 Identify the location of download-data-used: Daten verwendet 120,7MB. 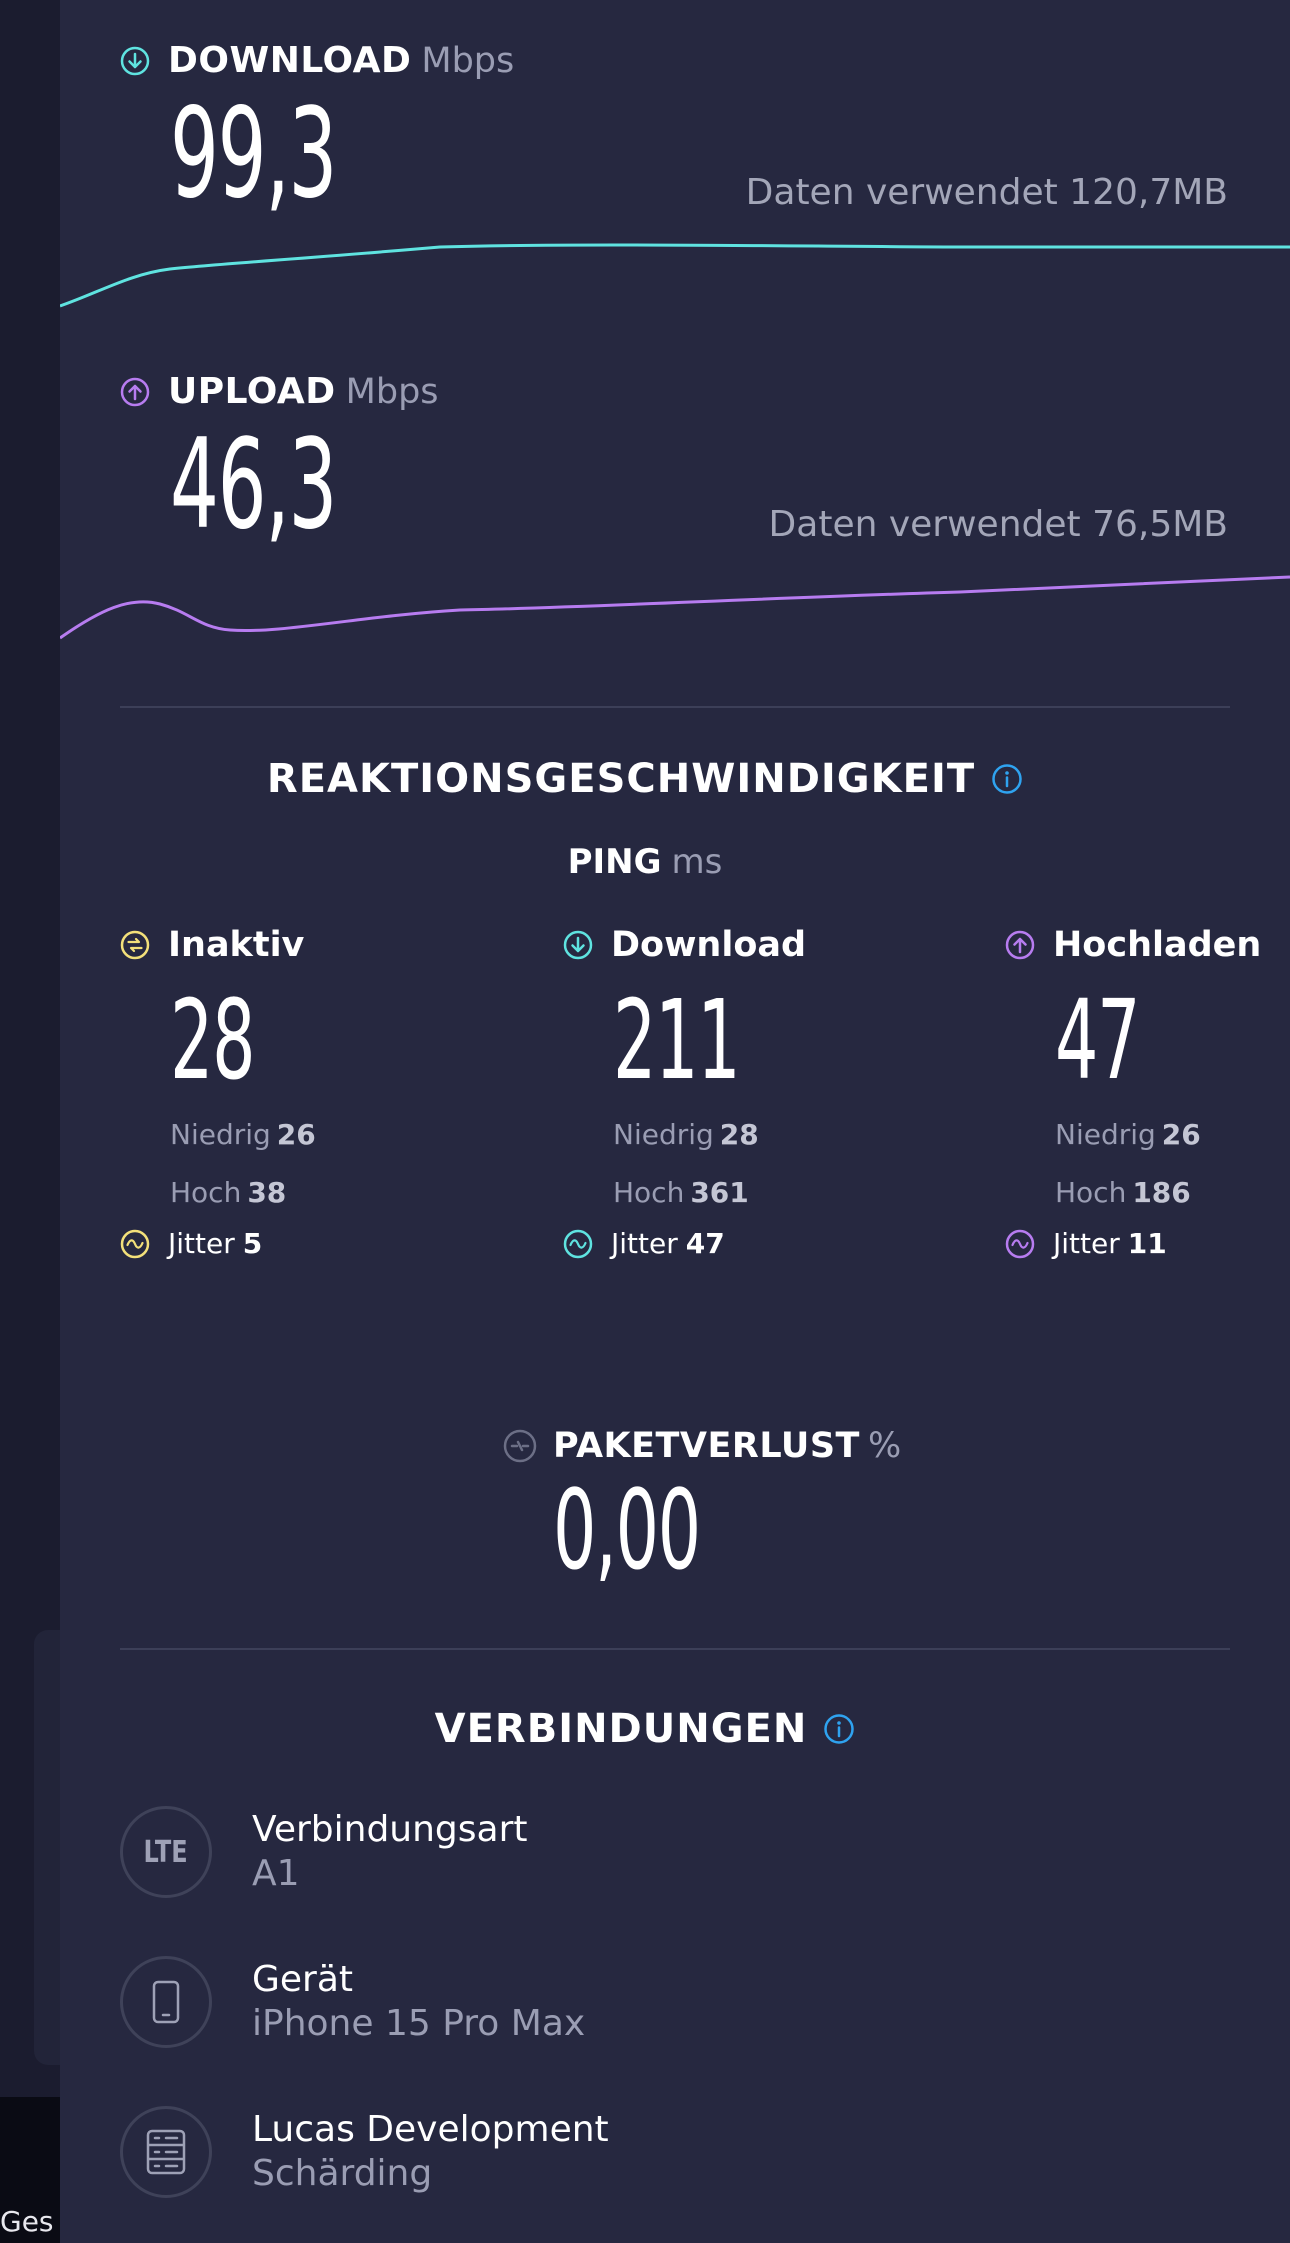
(986, 192).